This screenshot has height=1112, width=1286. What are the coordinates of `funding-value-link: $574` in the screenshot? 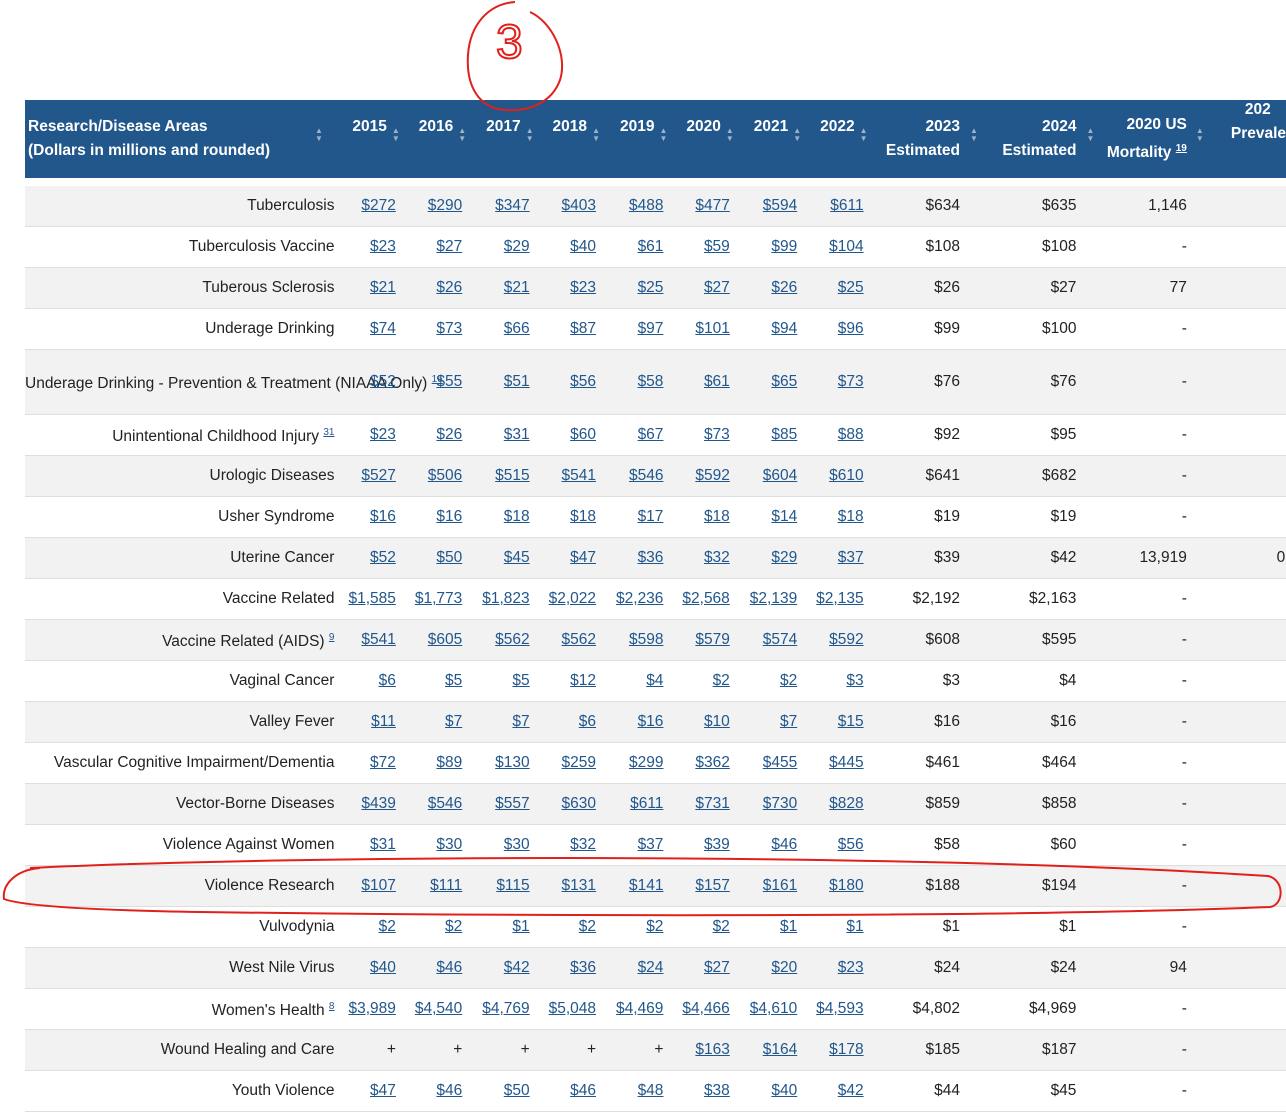 It's located at (780, 639).